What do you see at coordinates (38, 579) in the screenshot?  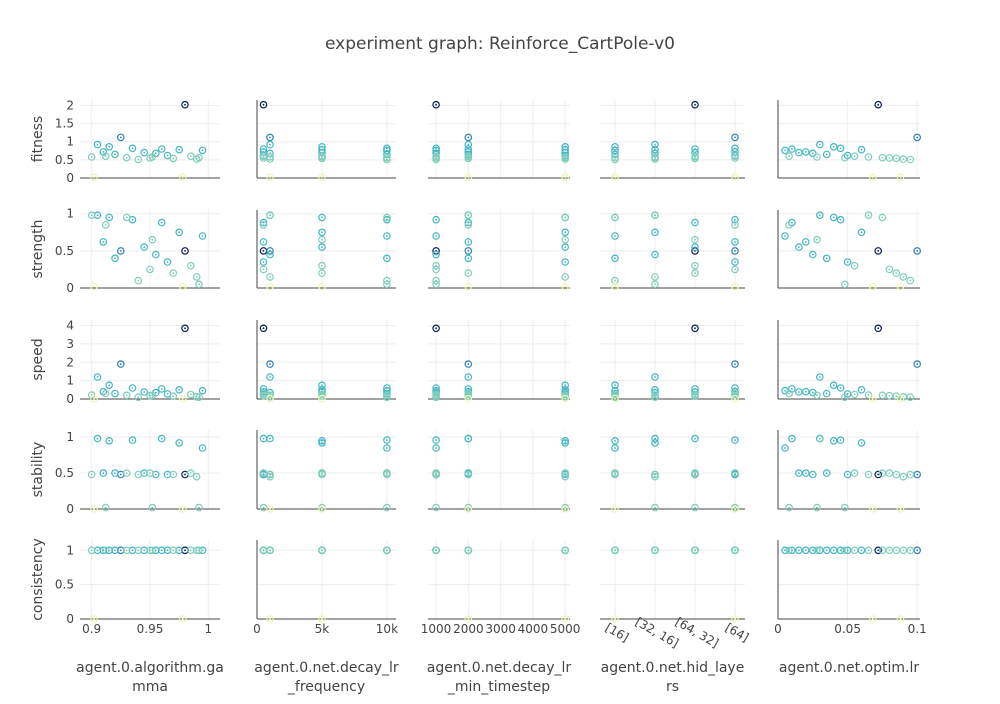 I see `row-label: consistency` at bounding box center [38, 579].